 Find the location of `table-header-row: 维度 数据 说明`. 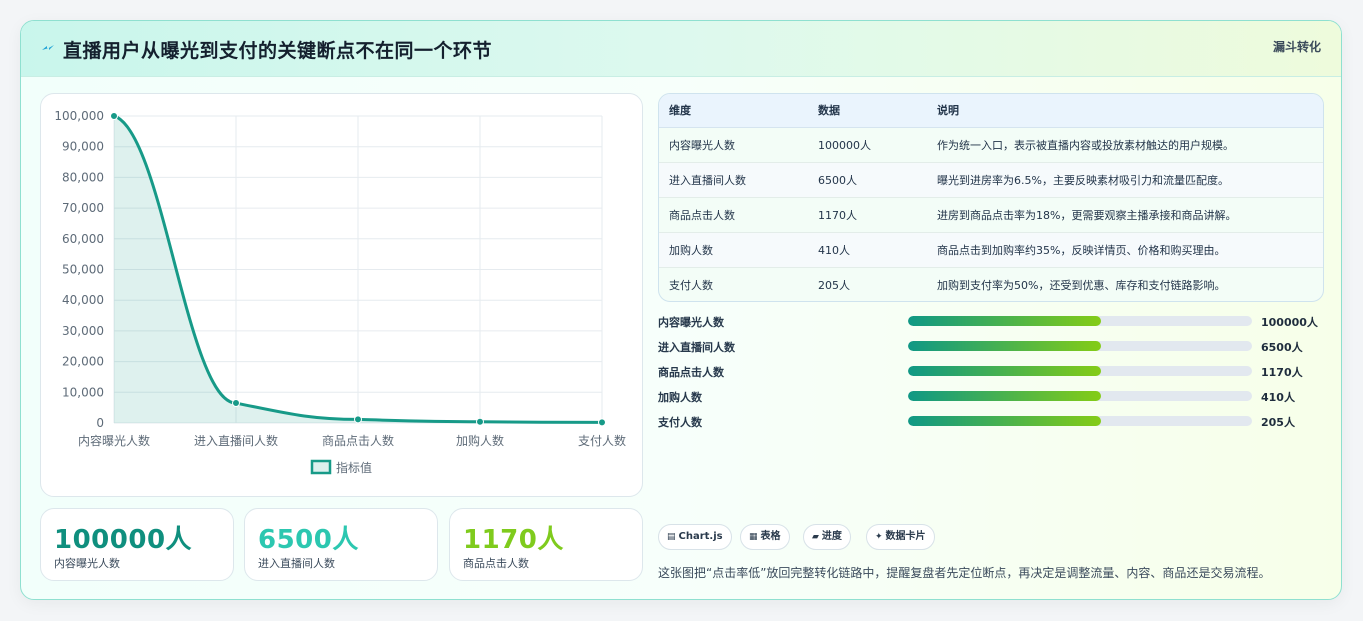

table-header-row: 维度 数据 说明 is located at coordinates (991, 111).